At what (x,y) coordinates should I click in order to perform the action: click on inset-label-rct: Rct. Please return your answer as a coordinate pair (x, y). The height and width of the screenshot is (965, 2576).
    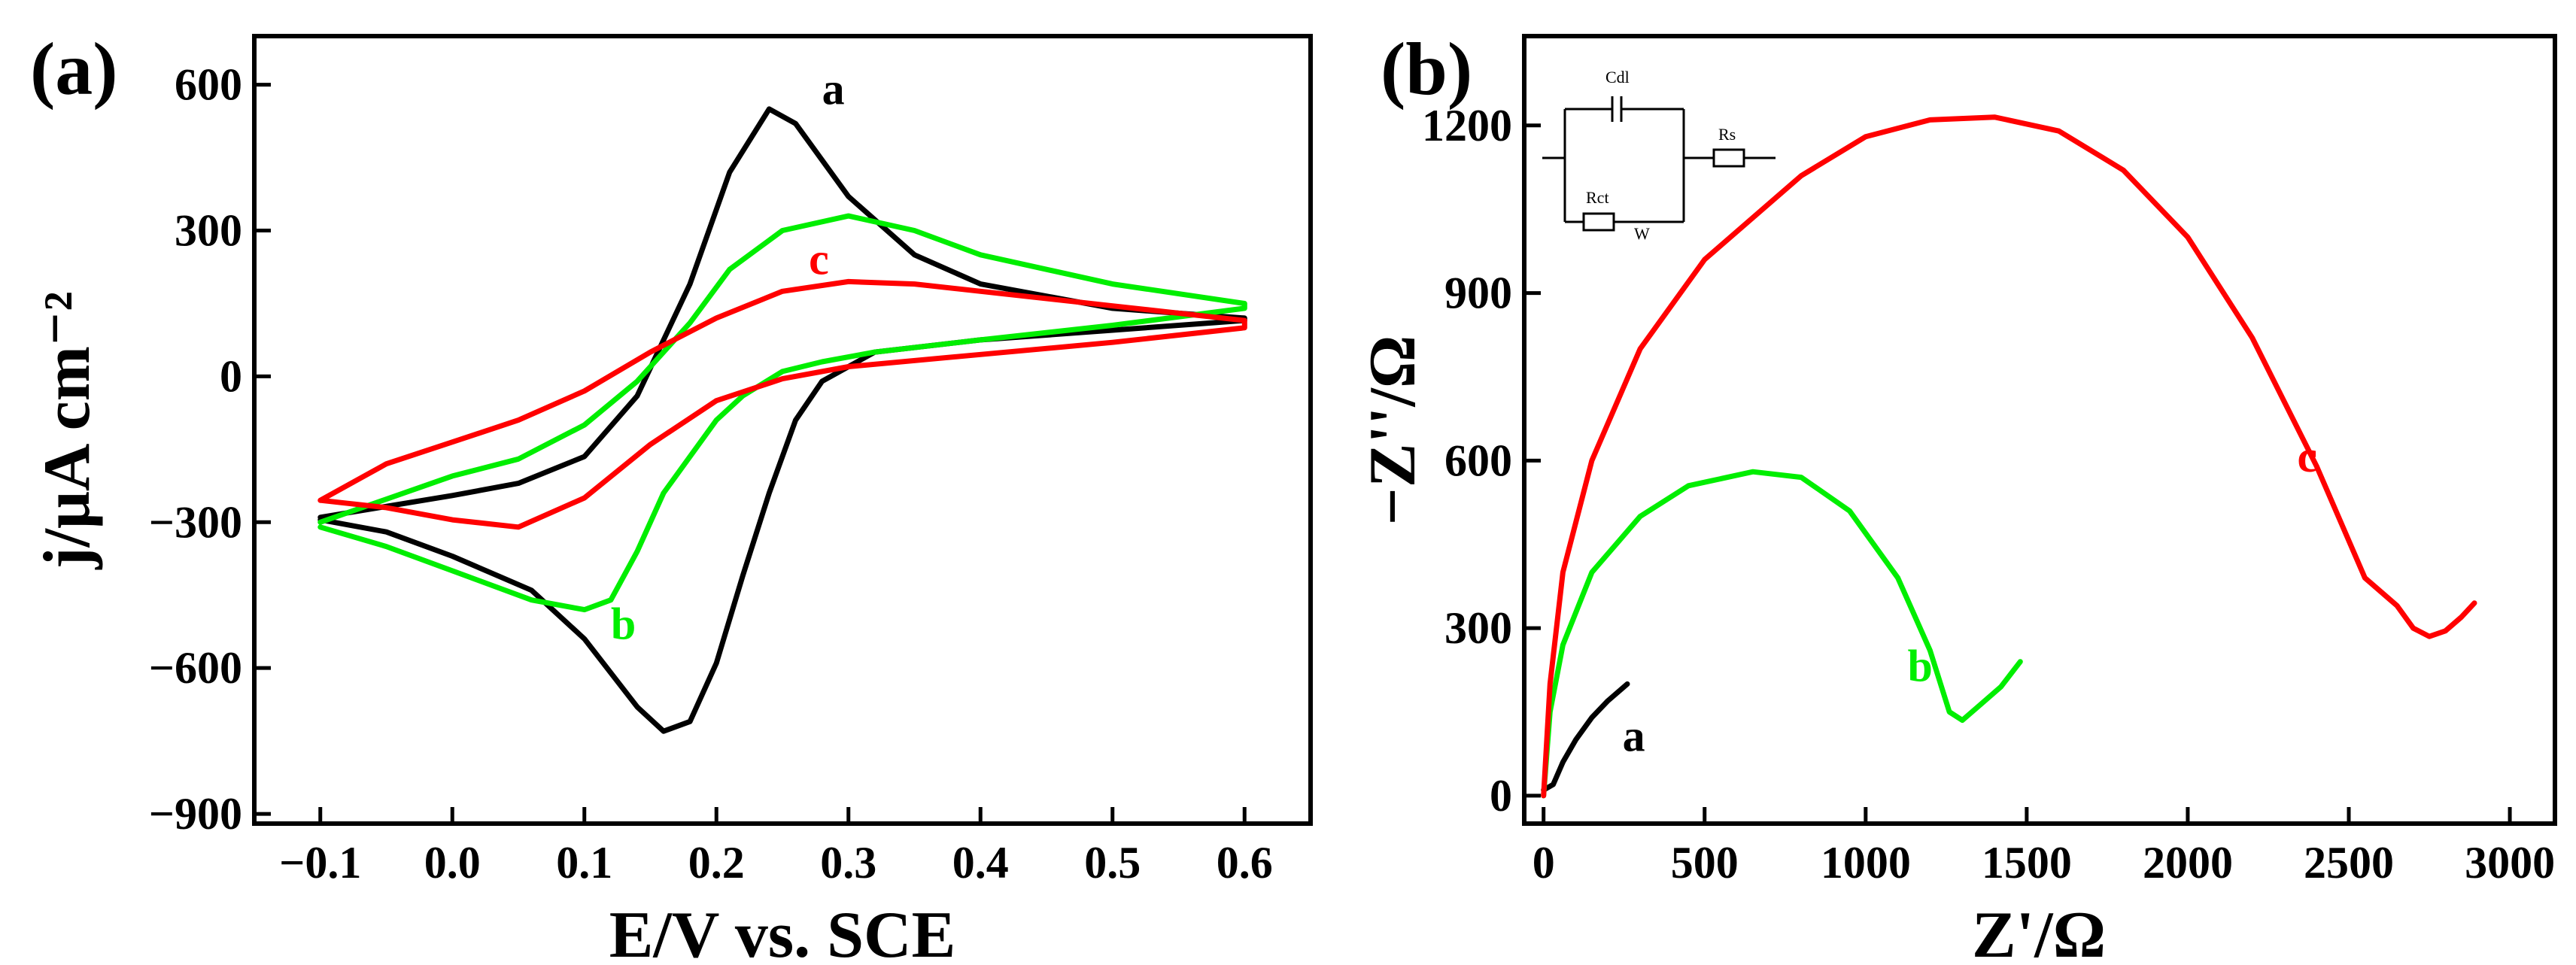
    Looking at the image, I should click on (1598, 197).